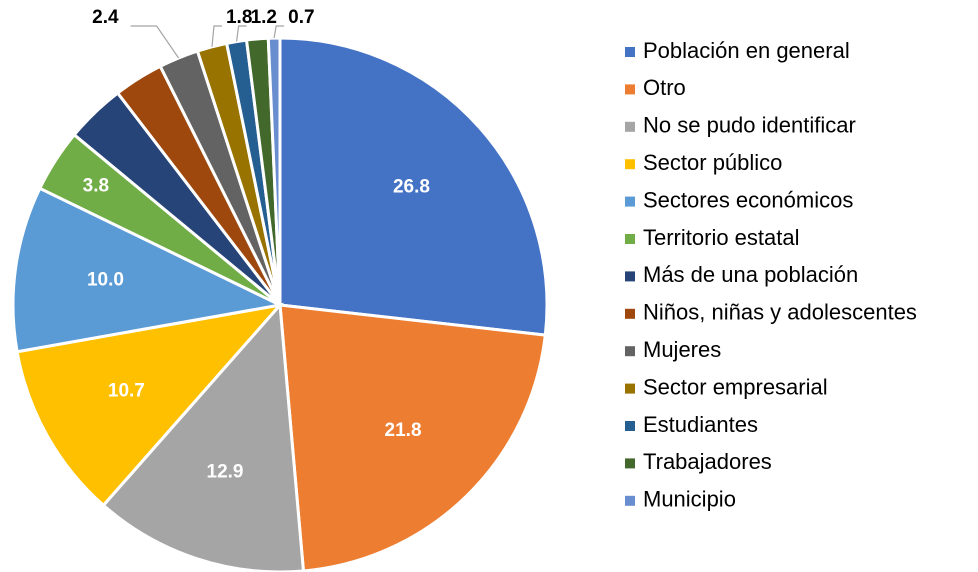 The width and height of the screenshot is (978, 572). I want to click on data-label: 2.4, so click(105, 17).